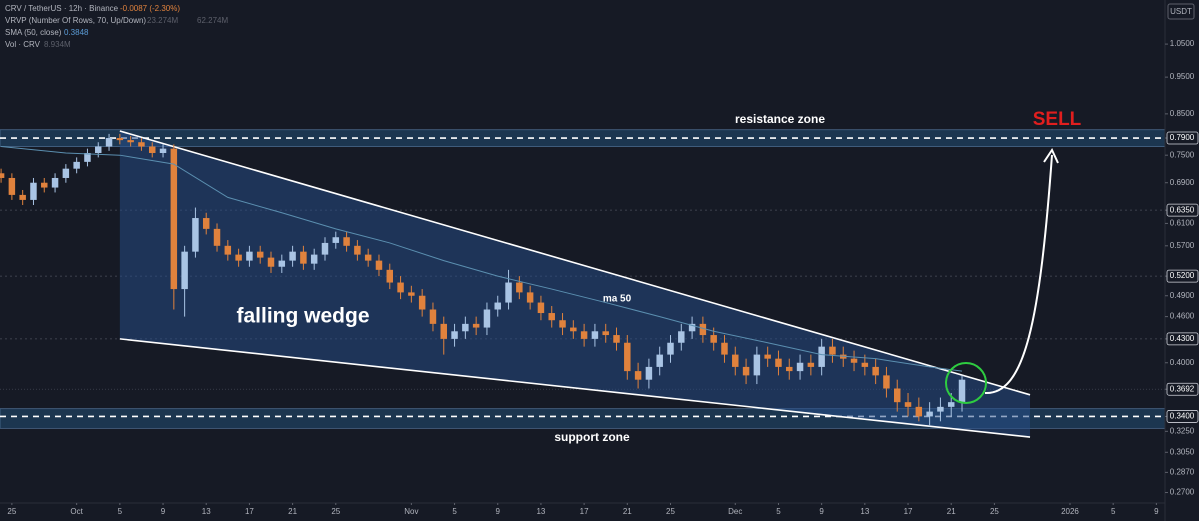 The width and height of the screenshot is (1199, 521). What do you see at coordinates (76, 511) in the screenshot?
I see `x-tick-label: Oct` at bounding box center [76, 511].